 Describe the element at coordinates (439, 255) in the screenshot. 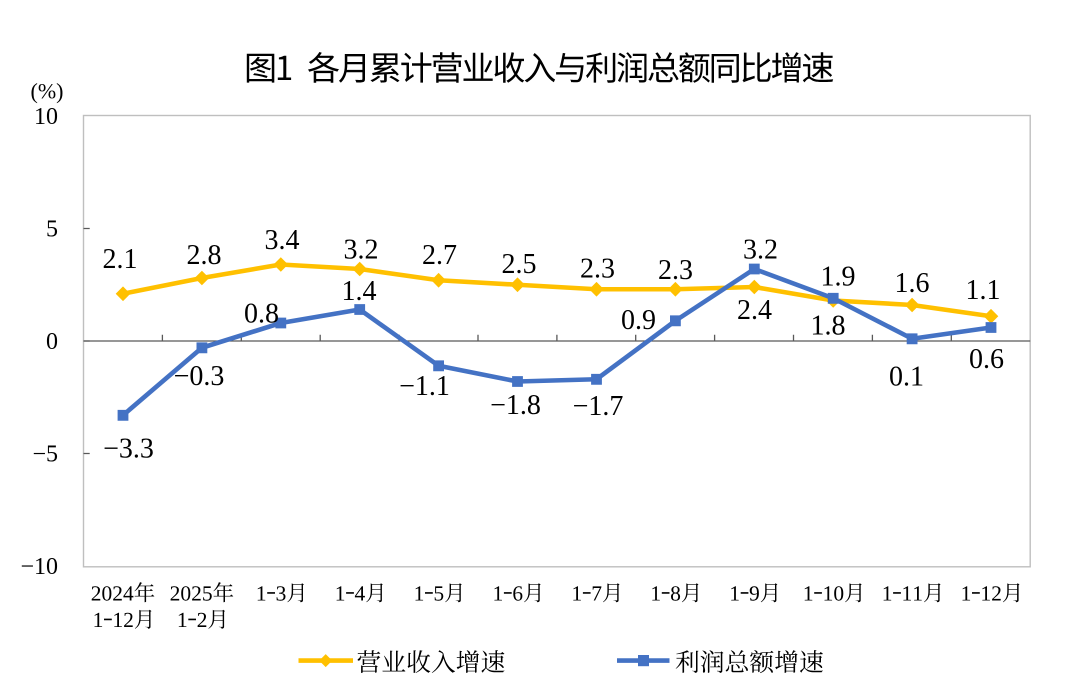

I see `svg-text: 2.7` at that location.